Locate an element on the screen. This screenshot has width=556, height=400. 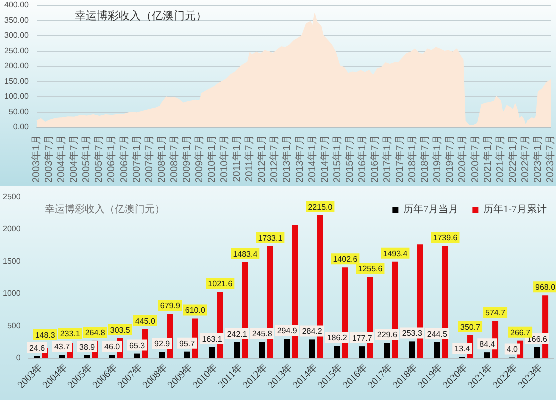
data-label: 38.9 is located at coordinates (87, 347).